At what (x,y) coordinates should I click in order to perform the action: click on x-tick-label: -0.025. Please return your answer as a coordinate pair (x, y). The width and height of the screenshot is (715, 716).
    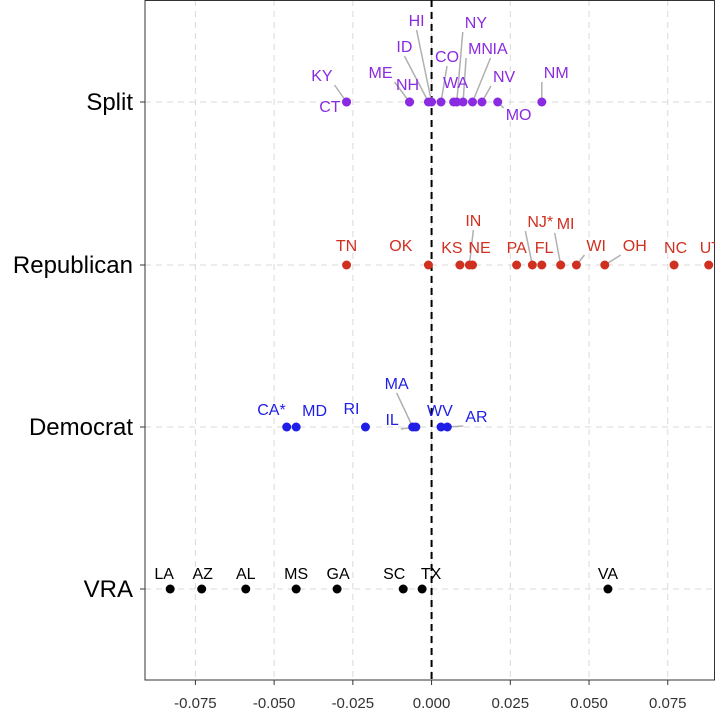
    Looking at the image, I should click on (353, 703).